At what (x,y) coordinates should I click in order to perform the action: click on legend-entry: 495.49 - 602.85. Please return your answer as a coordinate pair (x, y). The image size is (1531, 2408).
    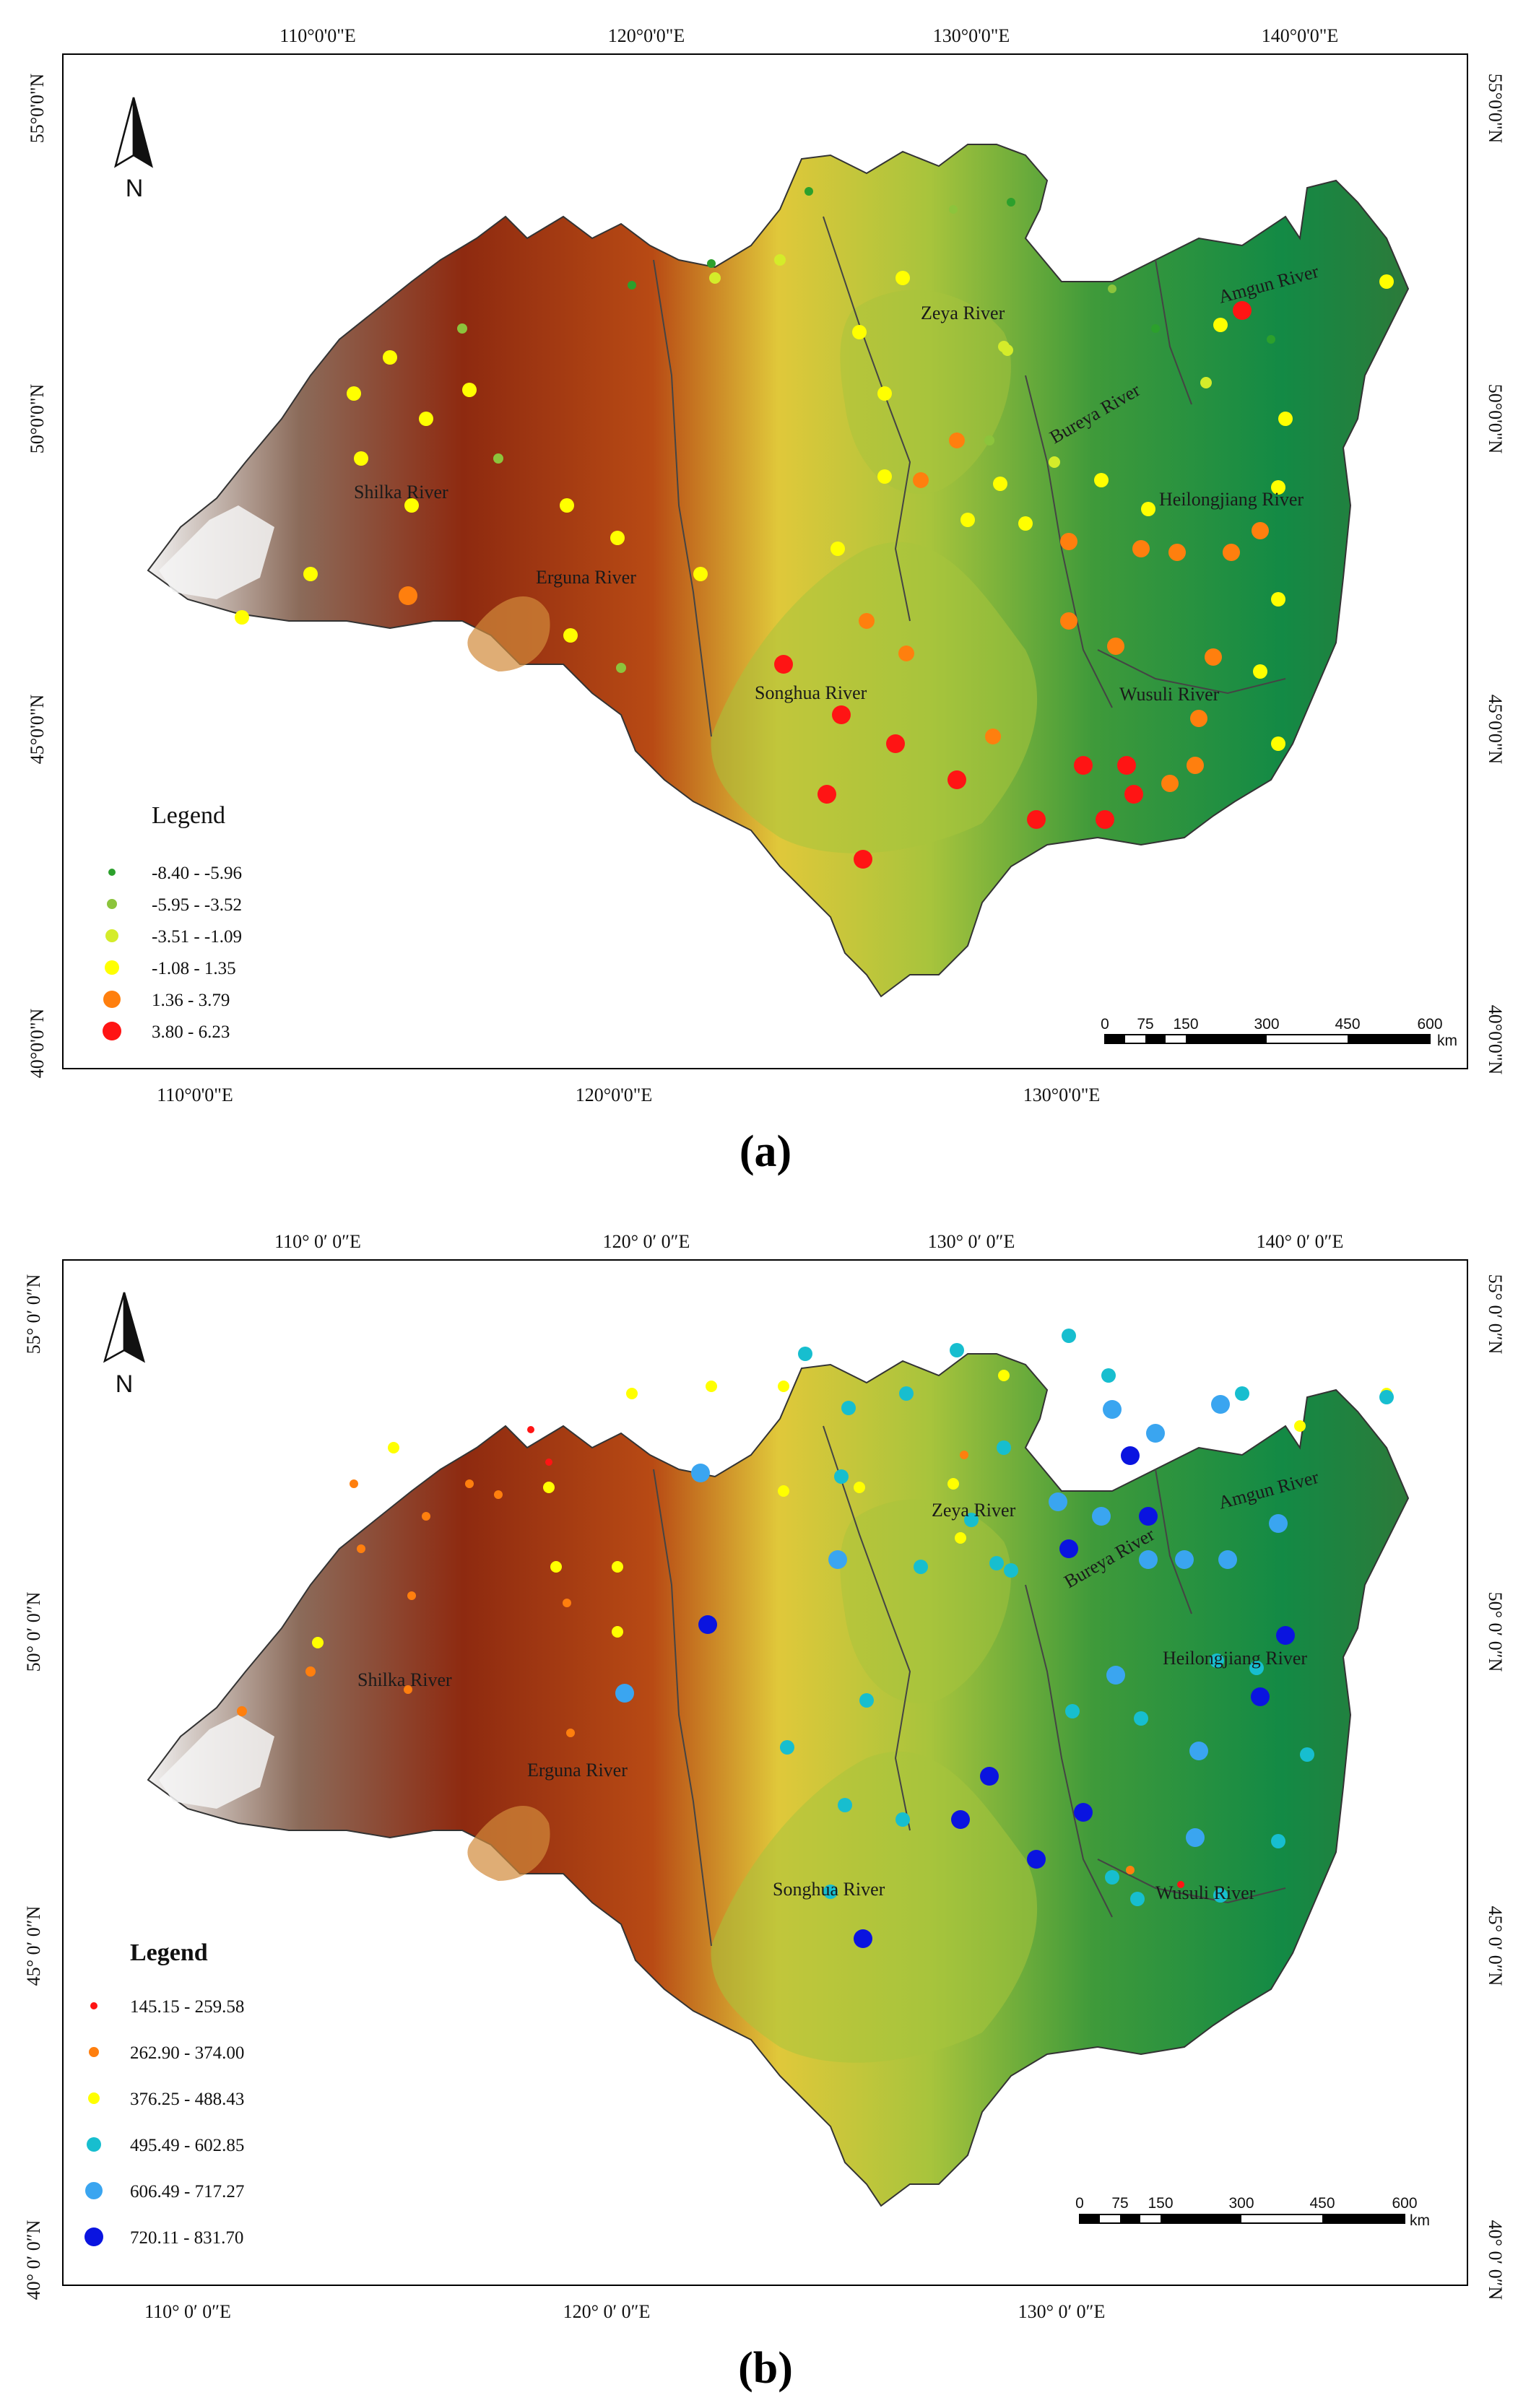
    Looking at the image, I should click on (187, 2145).